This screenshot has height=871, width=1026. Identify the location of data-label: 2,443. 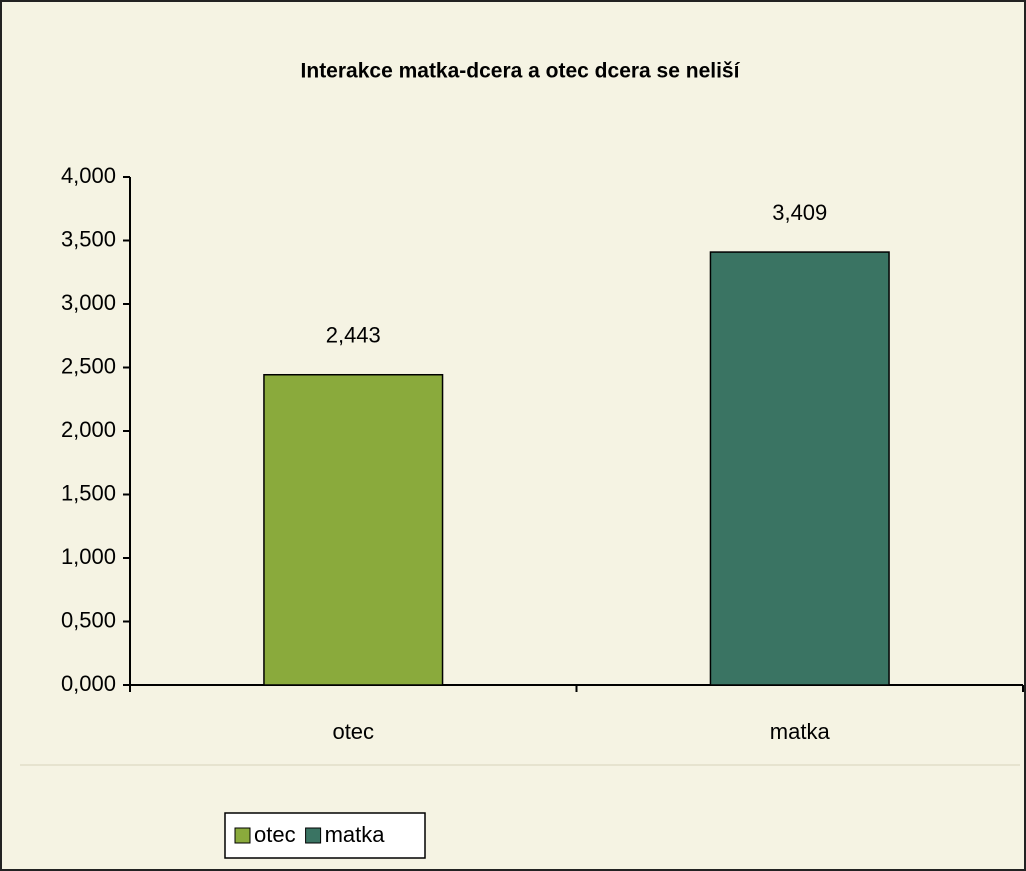
(353, 335).